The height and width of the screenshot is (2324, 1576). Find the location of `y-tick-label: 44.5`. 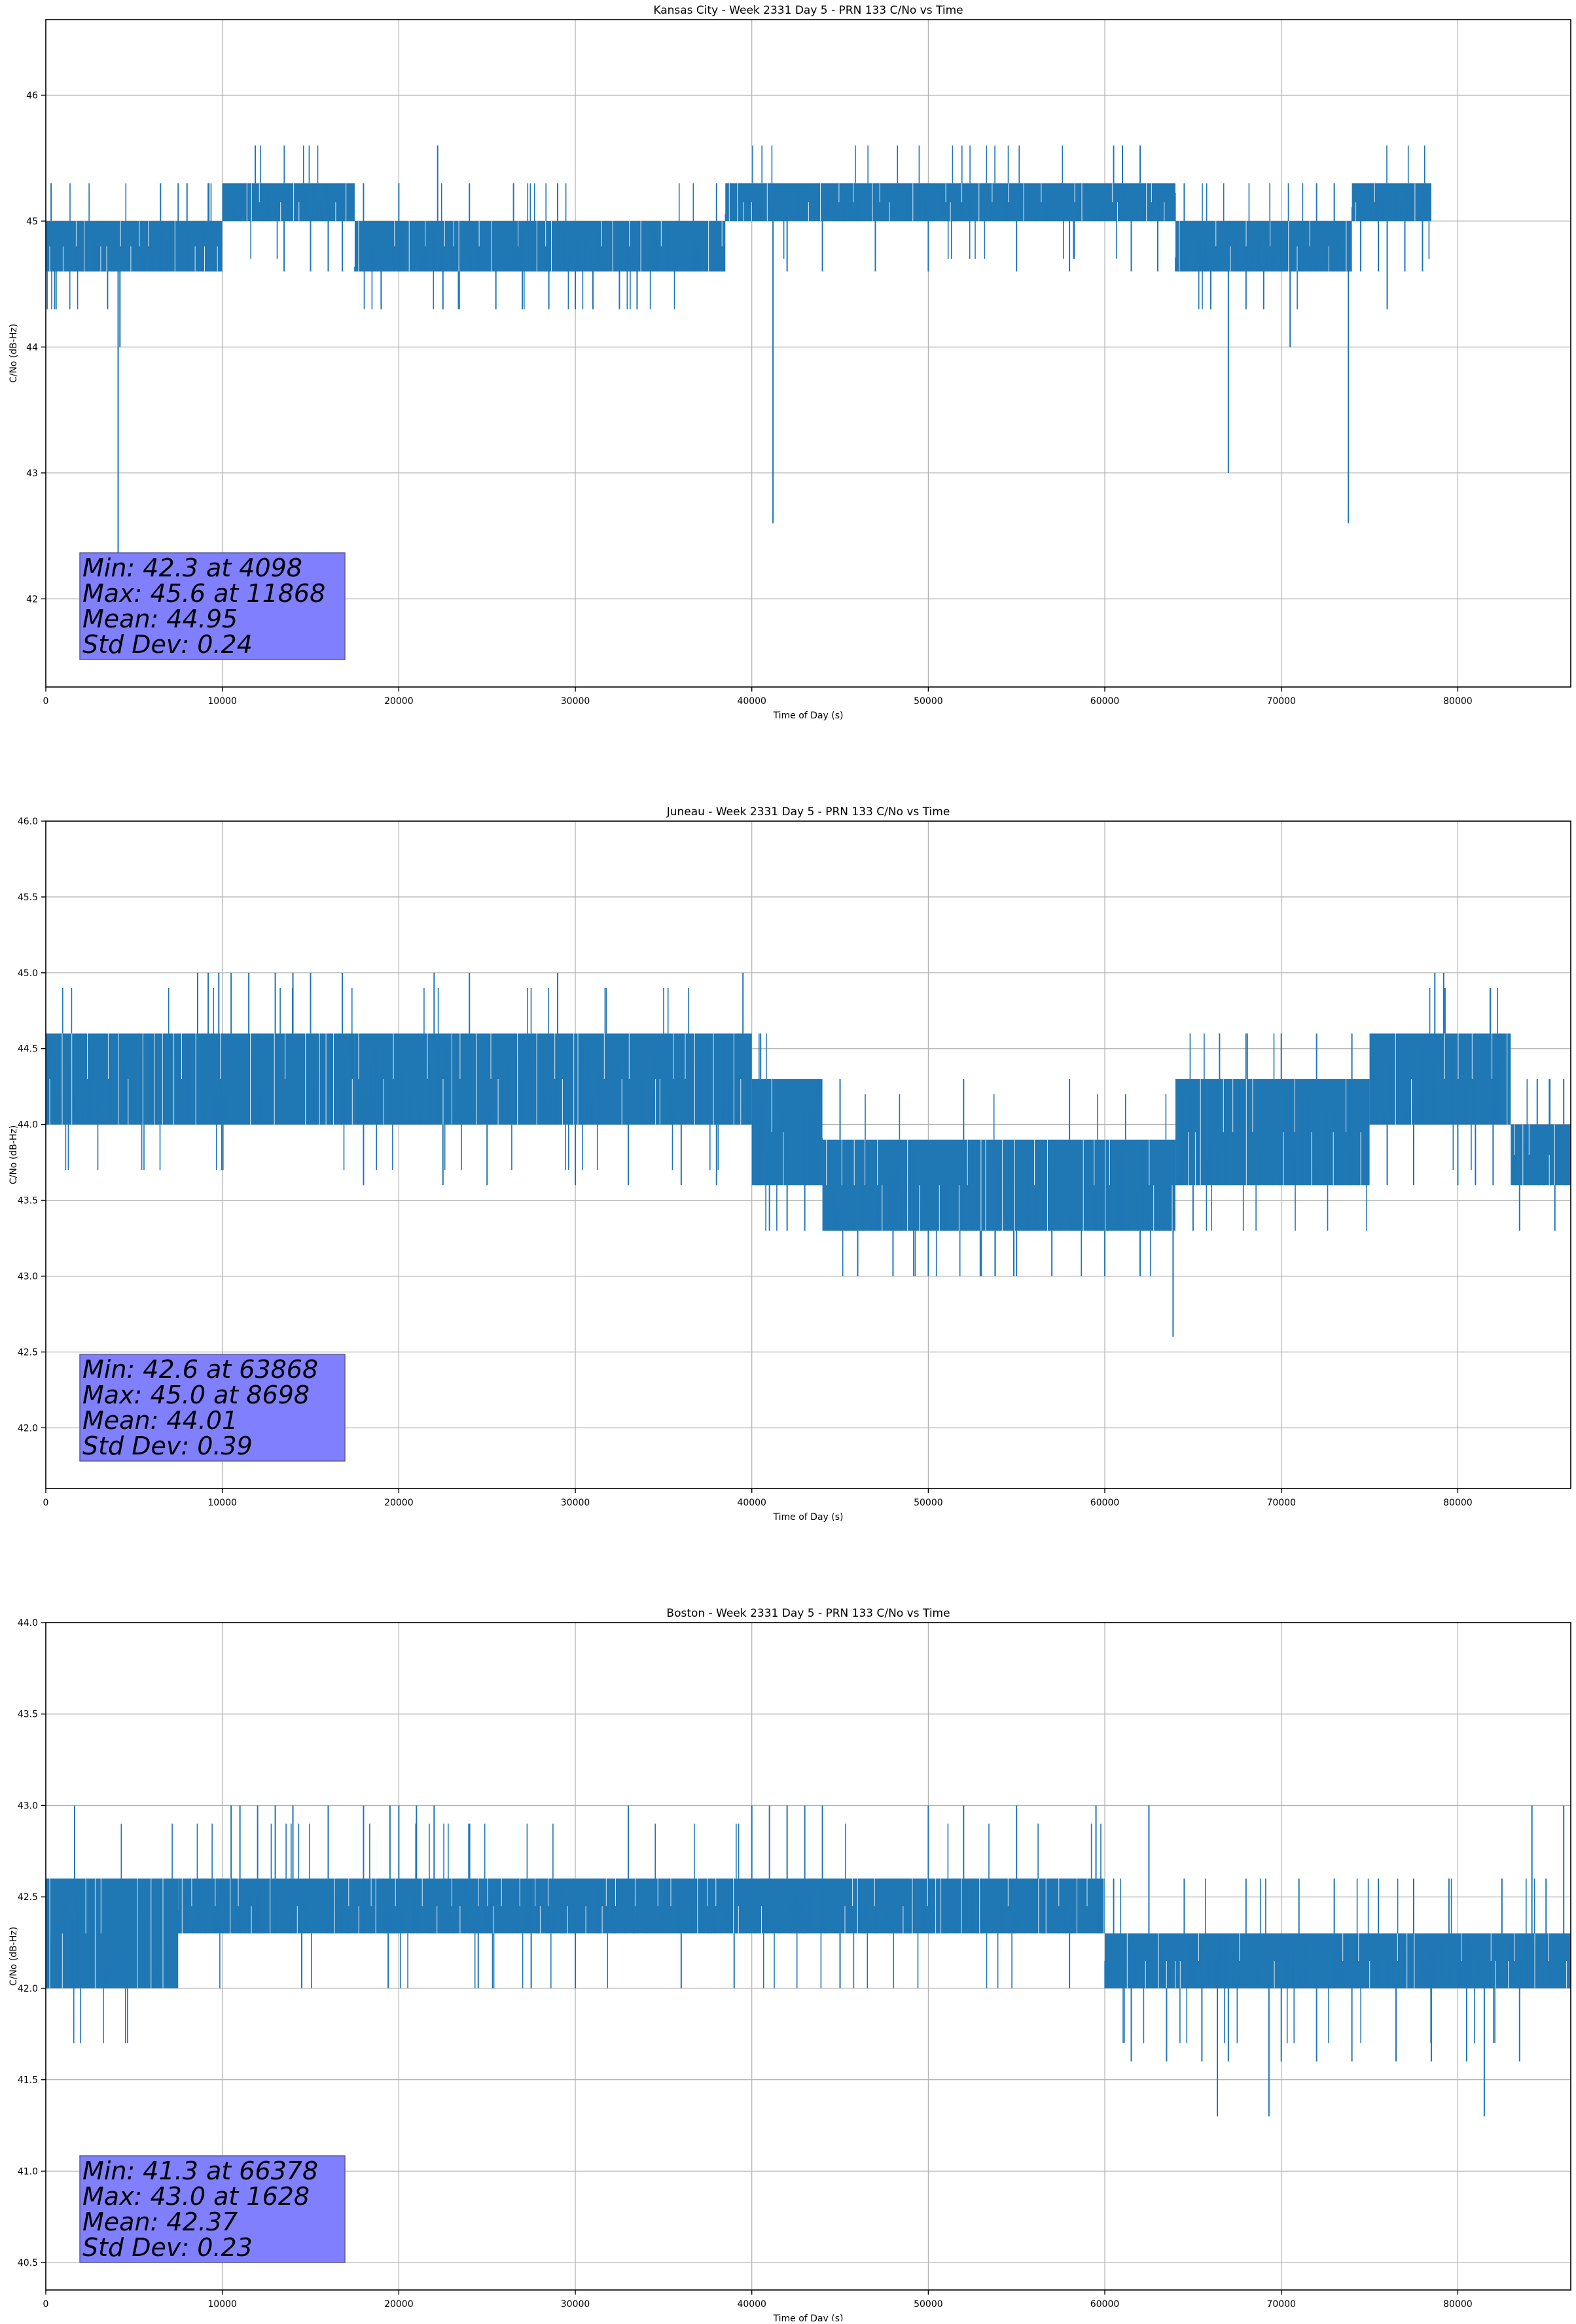

y-tick-label: 44.5 is located at coordinates (28, 1049).